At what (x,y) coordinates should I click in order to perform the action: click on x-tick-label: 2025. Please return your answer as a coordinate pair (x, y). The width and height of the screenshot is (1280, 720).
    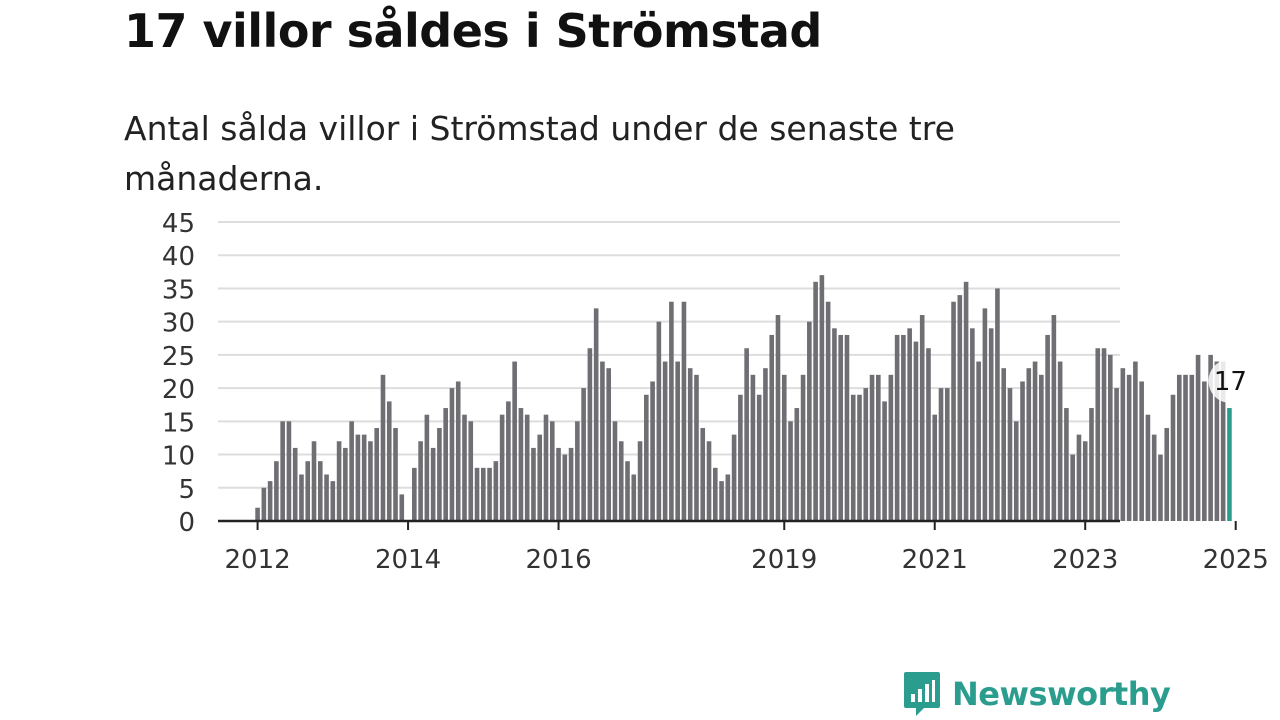
    Looking at the image, I should click on (1236, 560).